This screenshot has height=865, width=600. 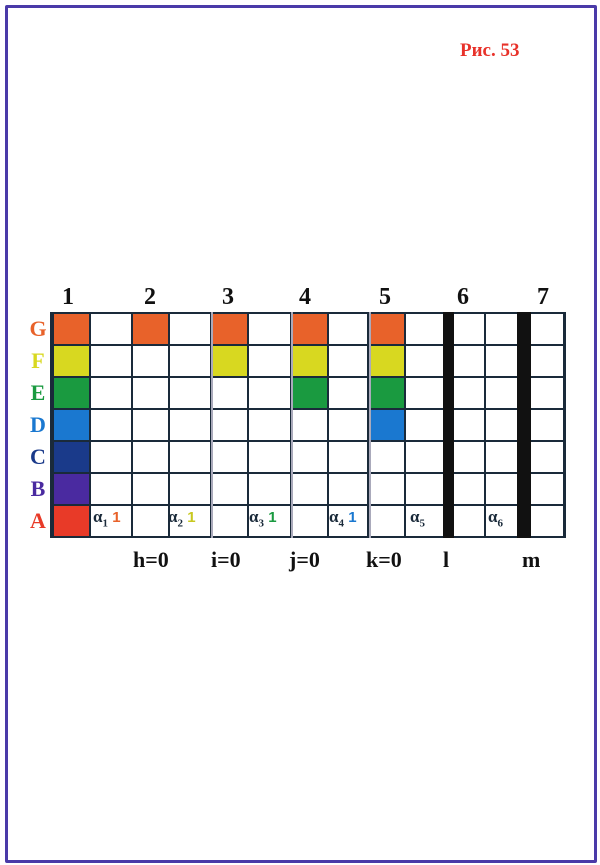 I want to click on column-number: 4, so click(x=305, y=297).